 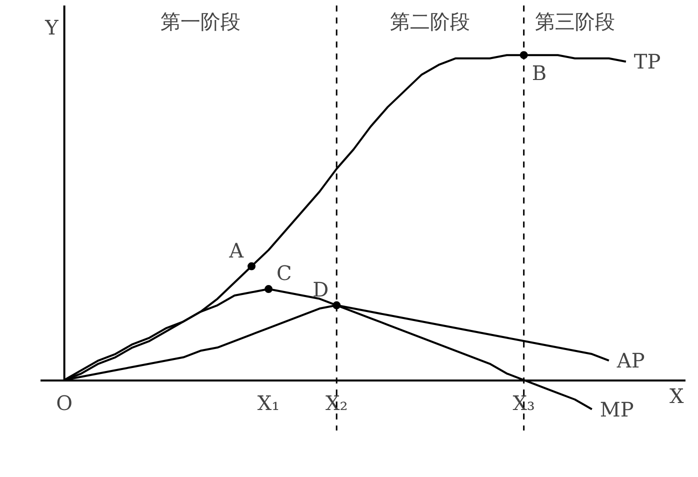 I want to click on y-axis-title: Y, so click(x=52, y=28).